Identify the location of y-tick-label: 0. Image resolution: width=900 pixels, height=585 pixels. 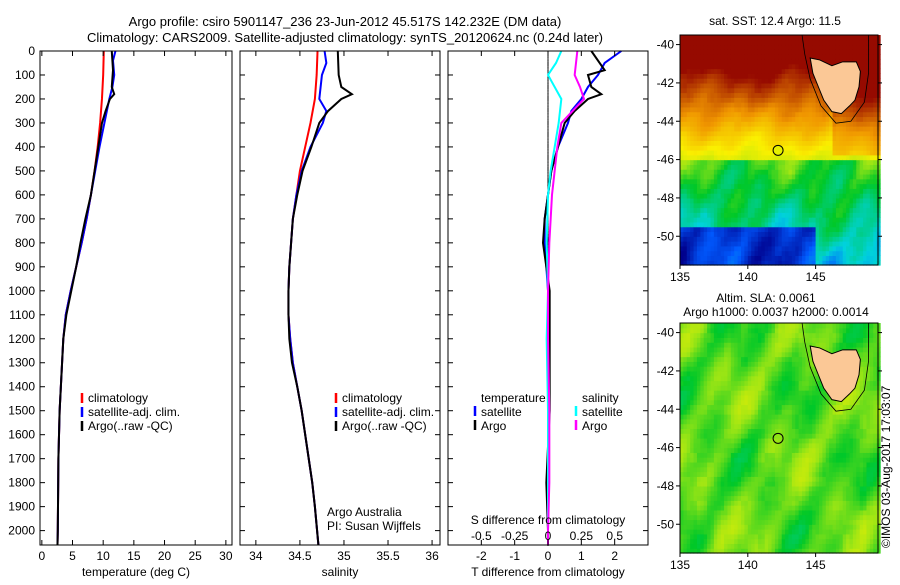
(31, 51).